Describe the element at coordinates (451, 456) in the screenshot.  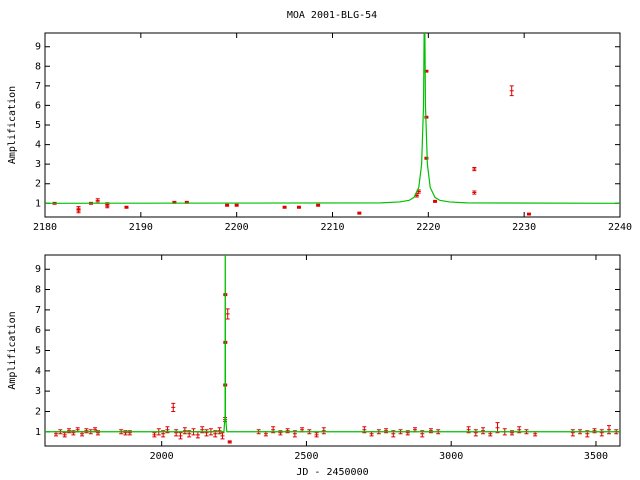
I see `x-tick-label: 3000` at that location.